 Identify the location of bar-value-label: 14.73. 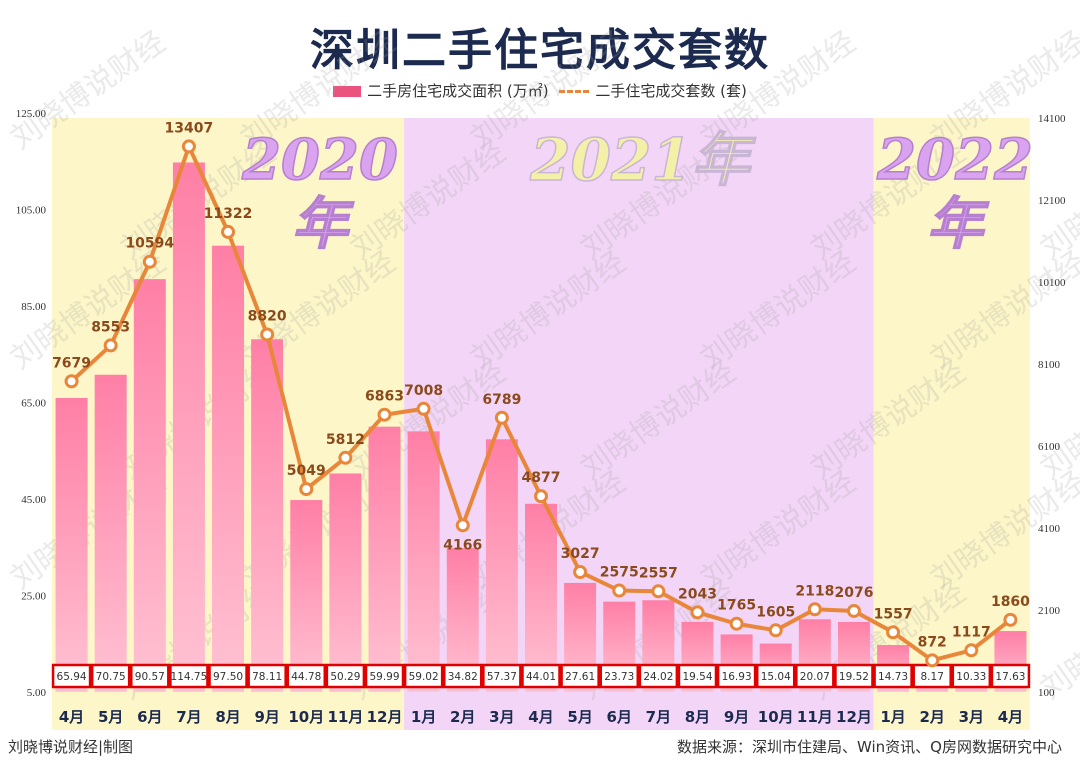
(893, 677).